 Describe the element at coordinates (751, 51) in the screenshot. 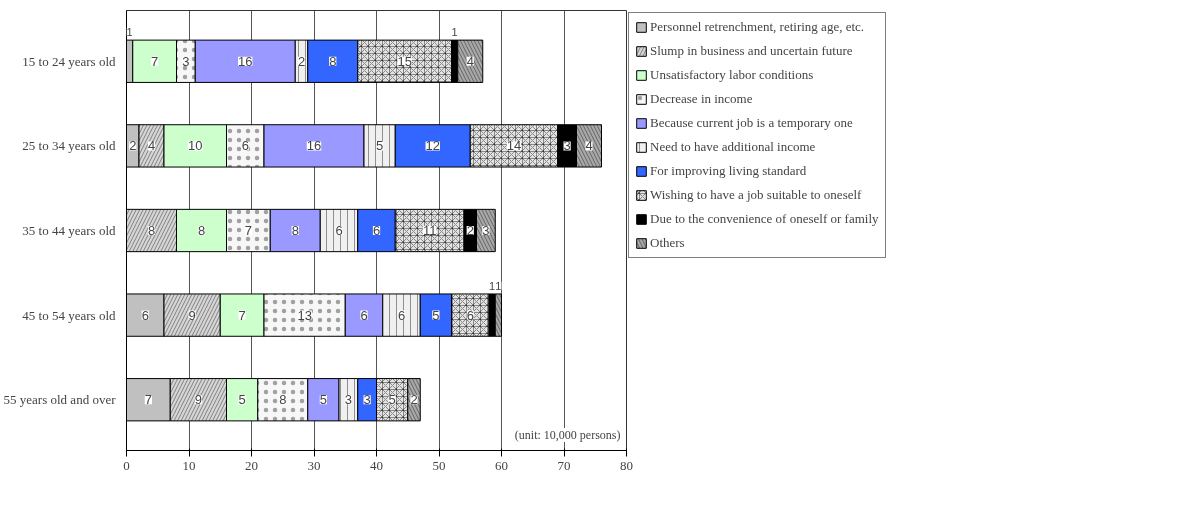

I see `legend-label: Slump in business and uncertain future` at that location.